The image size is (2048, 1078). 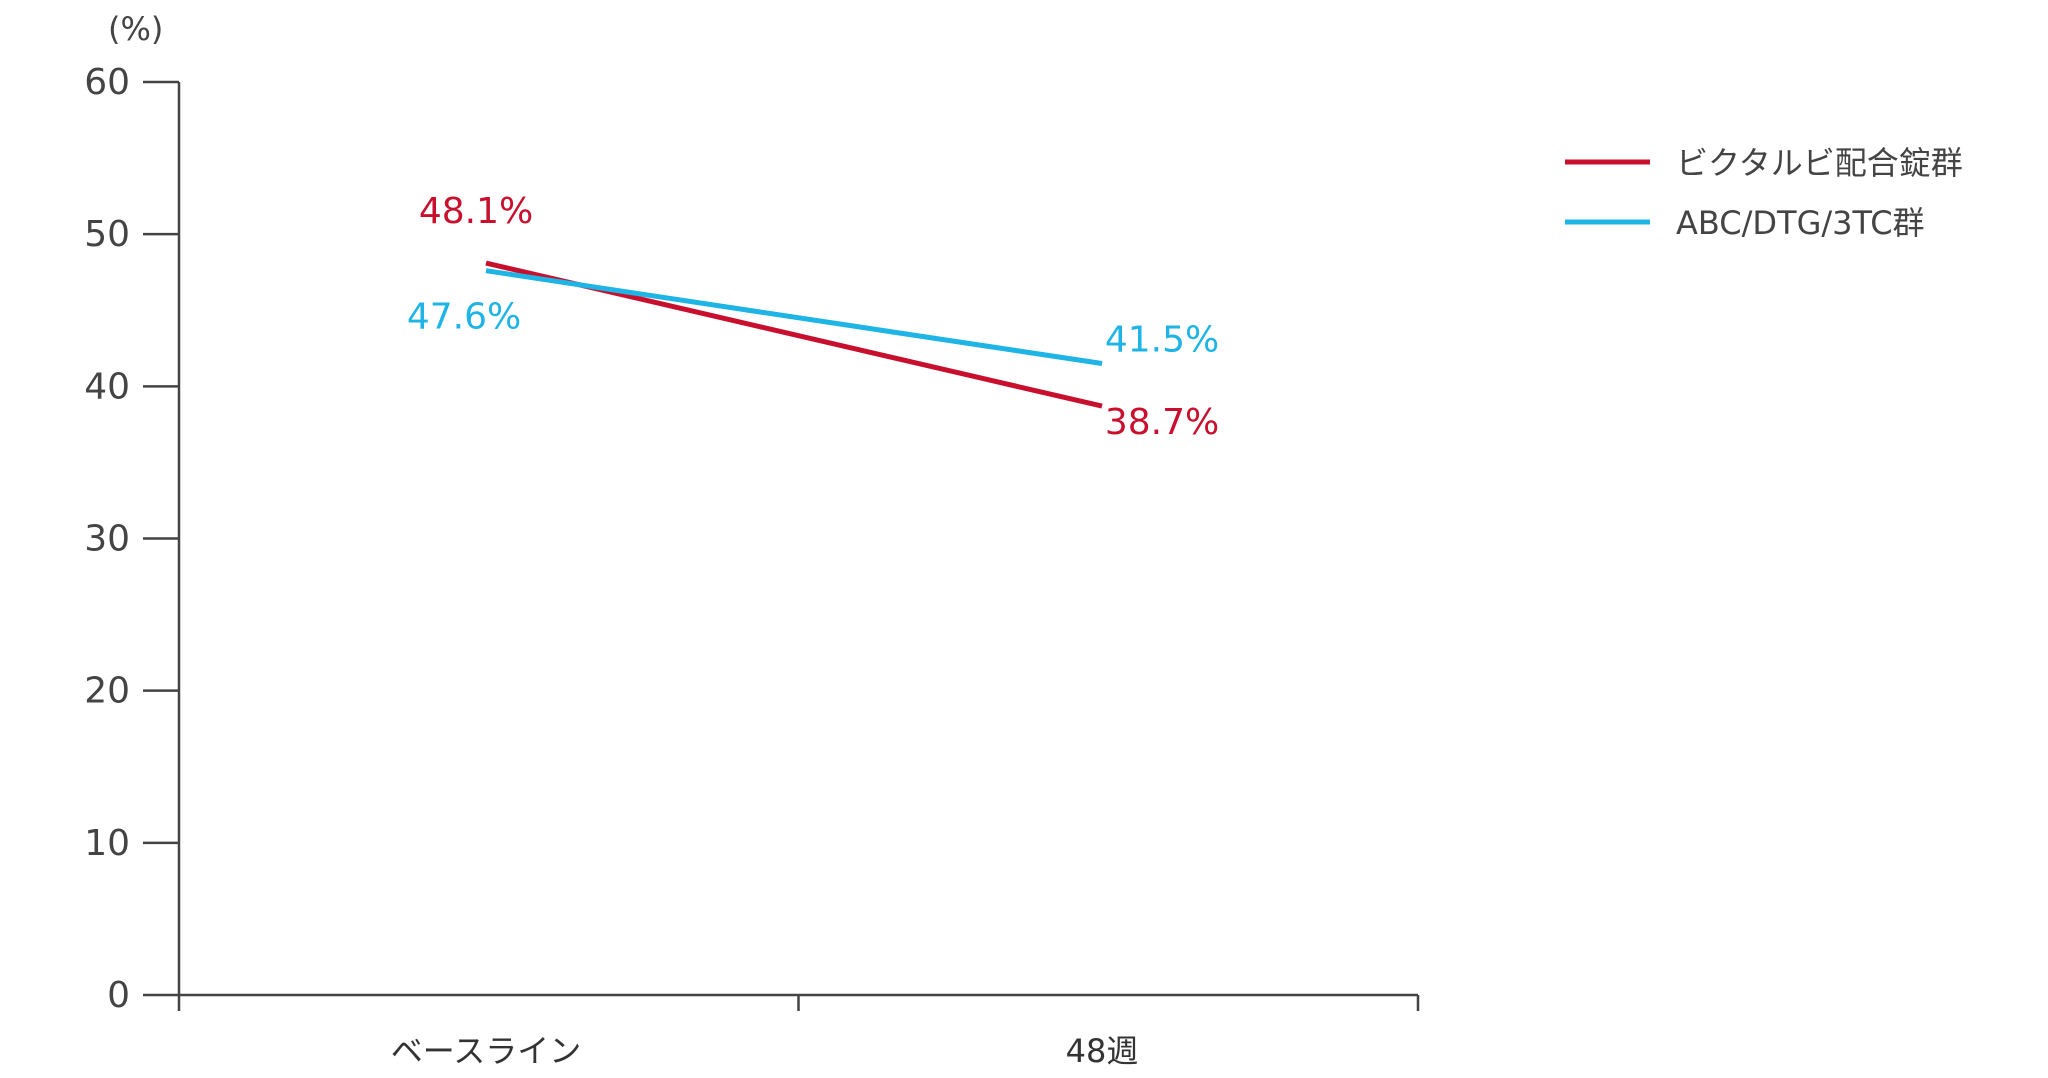 I want to click on data-label: 47.6%, so click(x=464, y=317).